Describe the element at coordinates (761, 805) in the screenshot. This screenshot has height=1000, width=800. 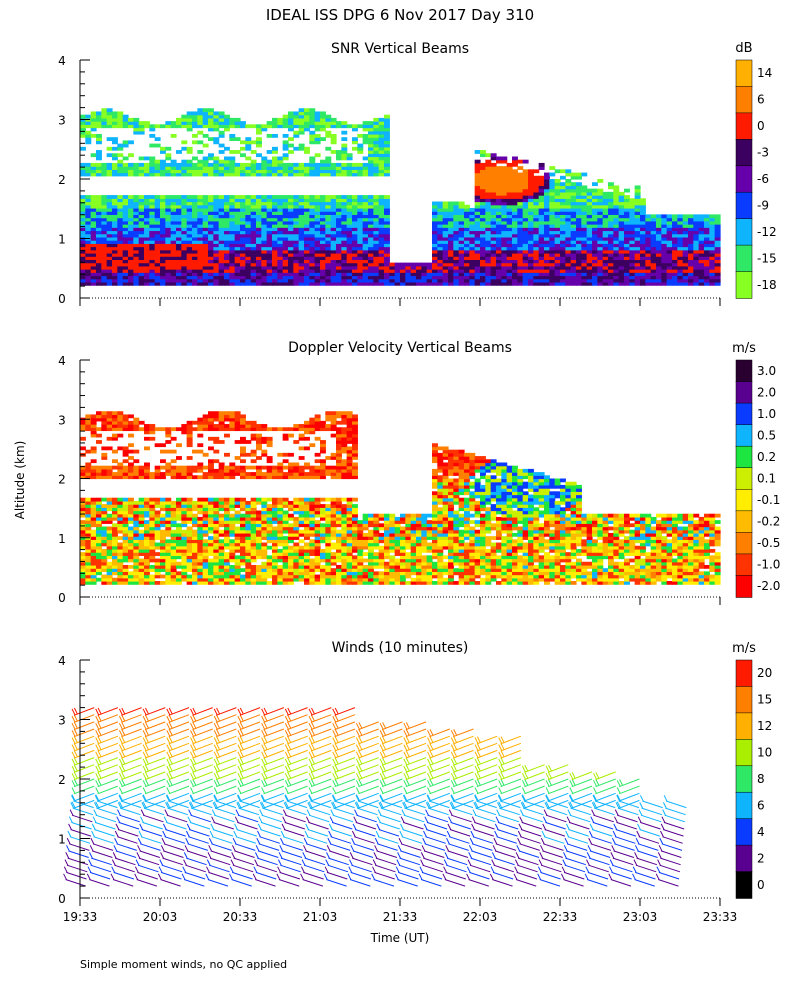
I see `colorbar-label: 6` at that location.